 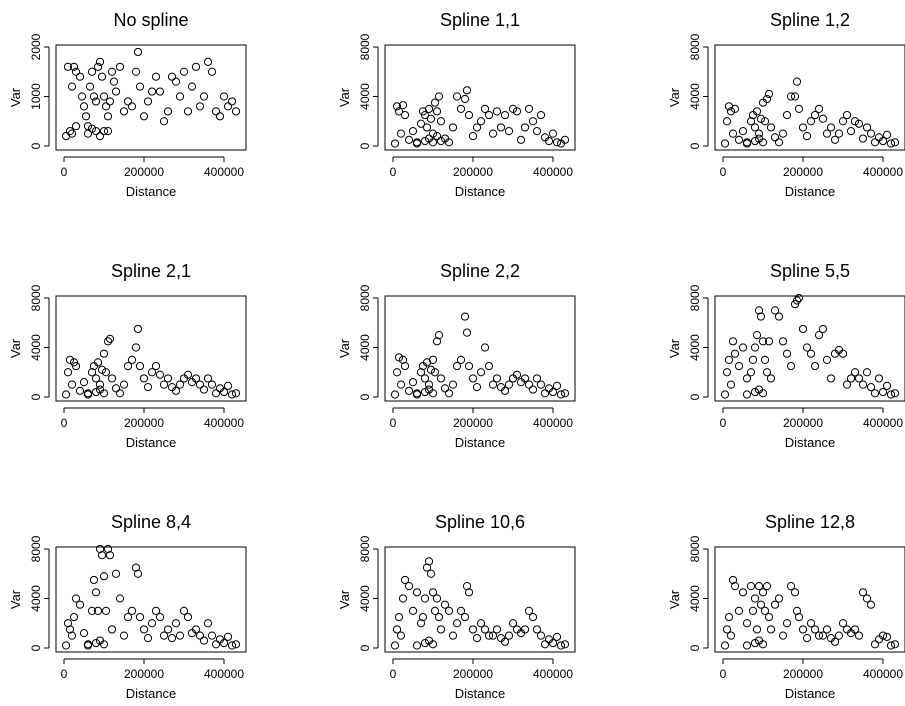 I want to click on x-axis-label: Distance, so click(x=810, y=191).